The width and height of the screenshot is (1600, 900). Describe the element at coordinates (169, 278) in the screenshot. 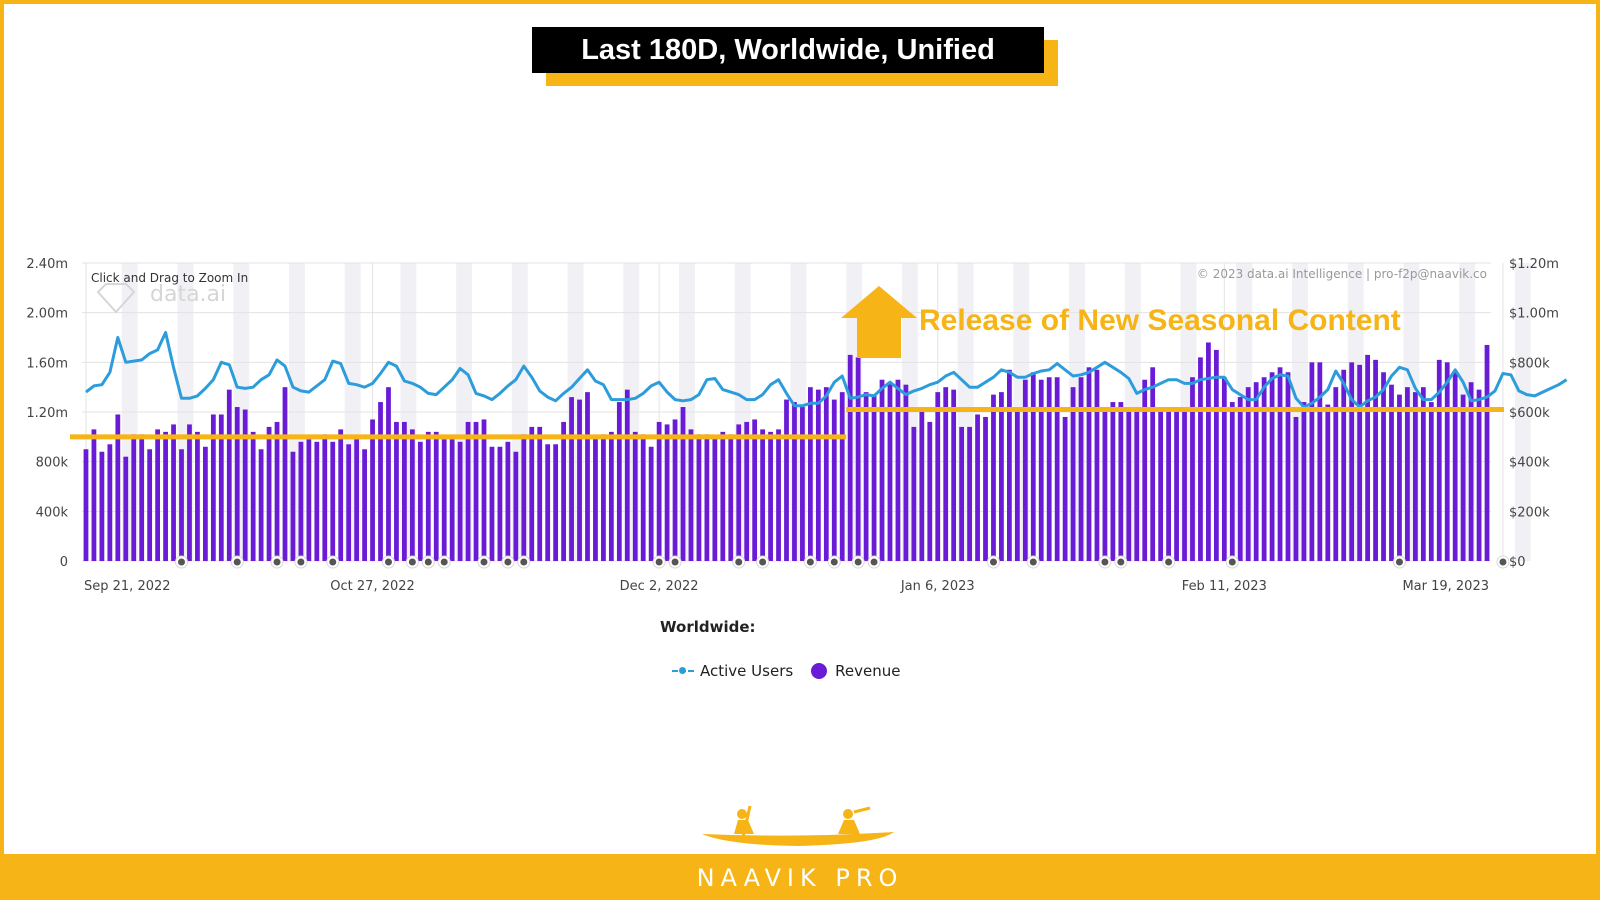

I see `zoom-hint: Click and Drag to Zoom In` at that location.